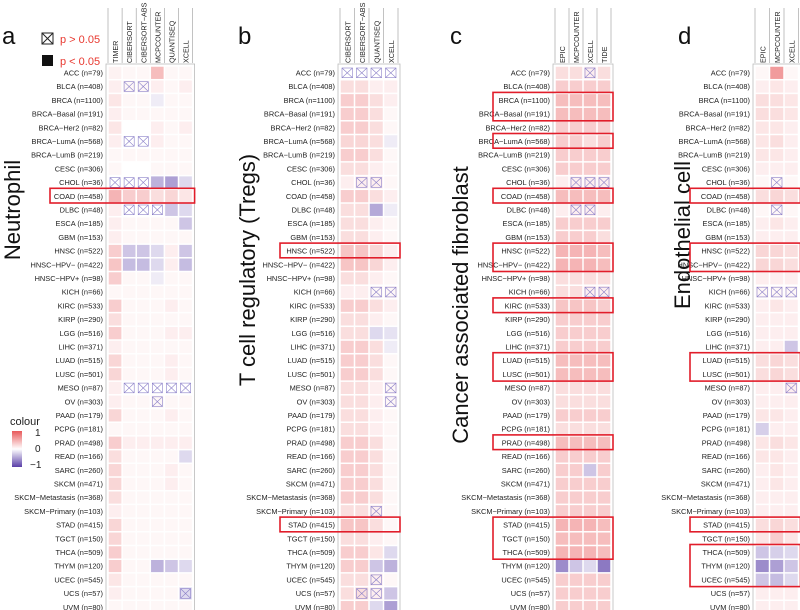 The image size is (800, 610). What do you see at coordinates (730, 606) in the screenshot?
I see `cancer-label: UVM (n=80)` at bounding box center [730, 606].